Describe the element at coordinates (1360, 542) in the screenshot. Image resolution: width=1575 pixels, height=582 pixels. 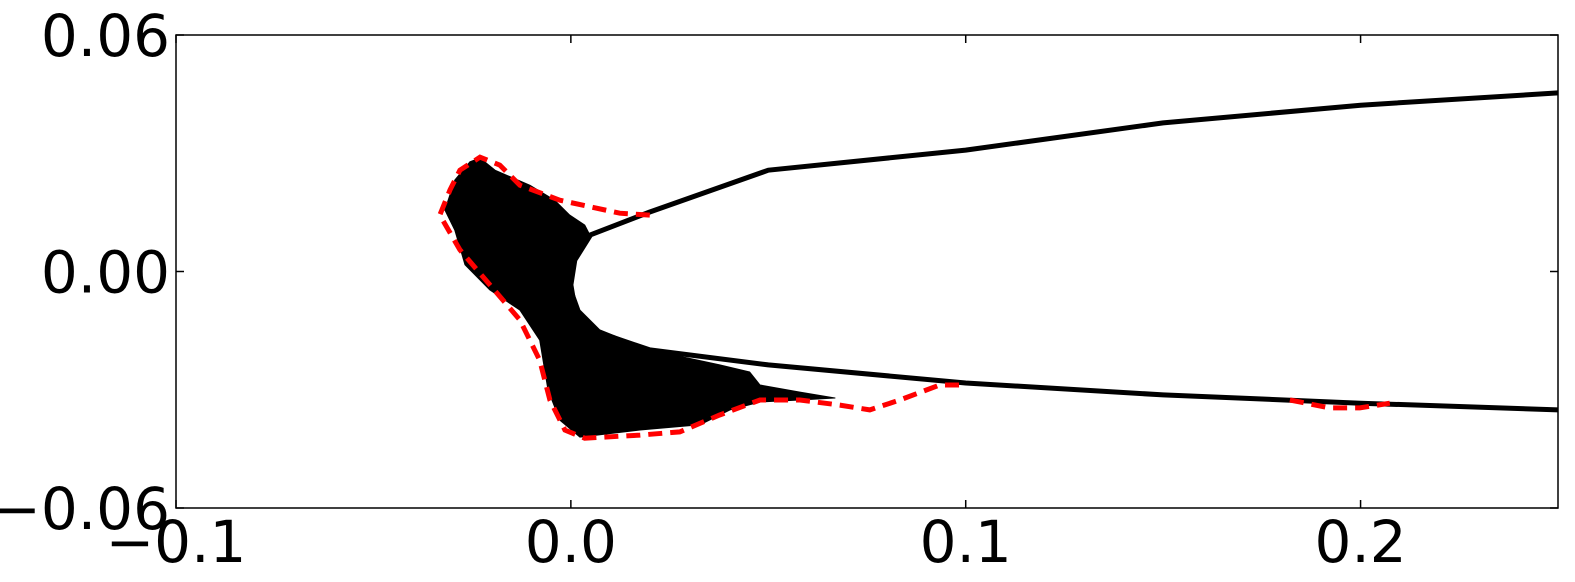
I see `x-tick-label: 0.2` at that location.